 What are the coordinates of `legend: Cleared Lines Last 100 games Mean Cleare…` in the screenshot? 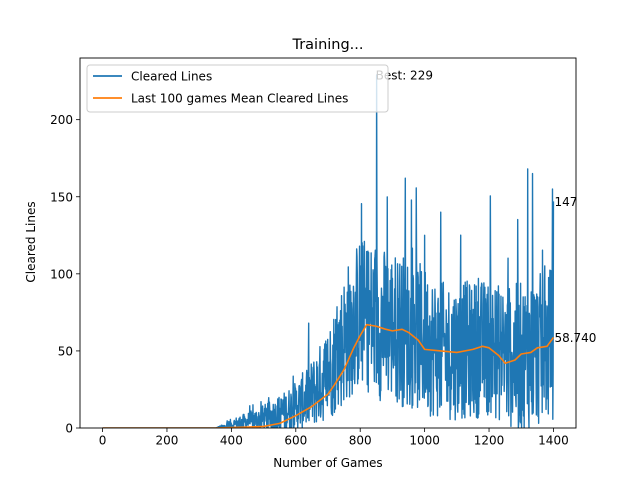 It's located at (237, 88).